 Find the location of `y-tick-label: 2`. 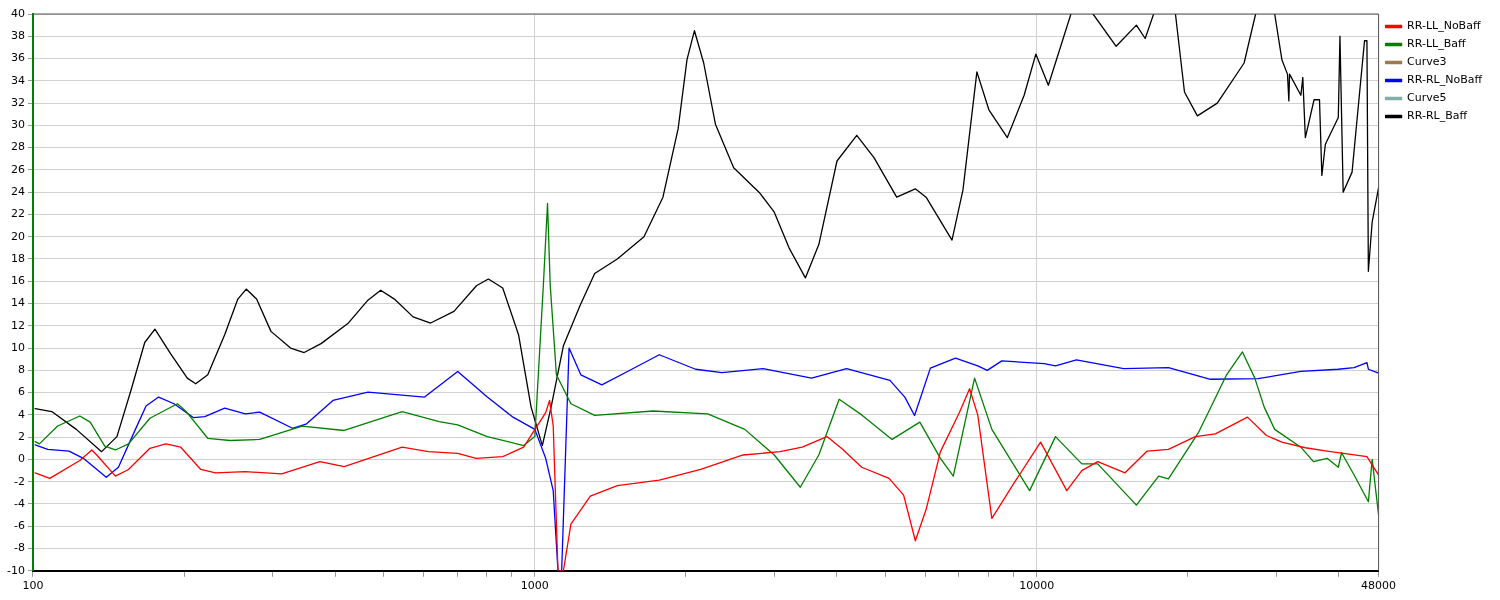

y-tick-label: 2 is located at coordinates (21, 437).